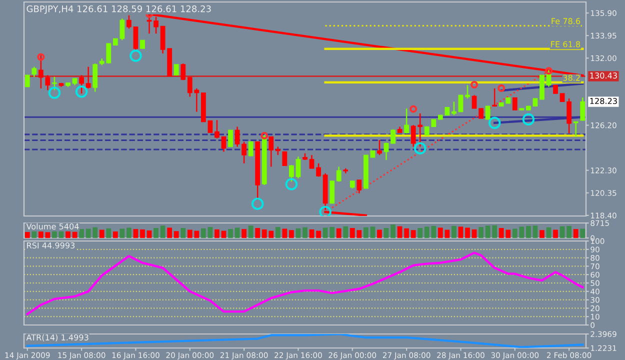  Describe the element at coordinates (603, 101) in the screenshot. I see `text: 128.23` at that location.